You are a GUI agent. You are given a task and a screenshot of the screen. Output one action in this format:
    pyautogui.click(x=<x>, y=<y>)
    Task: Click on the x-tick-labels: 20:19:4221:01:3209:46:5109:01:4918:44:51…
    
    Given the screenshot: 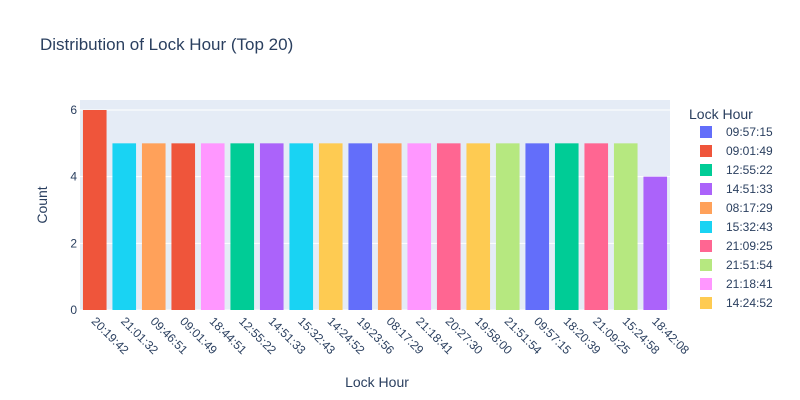 What is the action you would take?
    pyautogui.click(x=391, y=335)
    